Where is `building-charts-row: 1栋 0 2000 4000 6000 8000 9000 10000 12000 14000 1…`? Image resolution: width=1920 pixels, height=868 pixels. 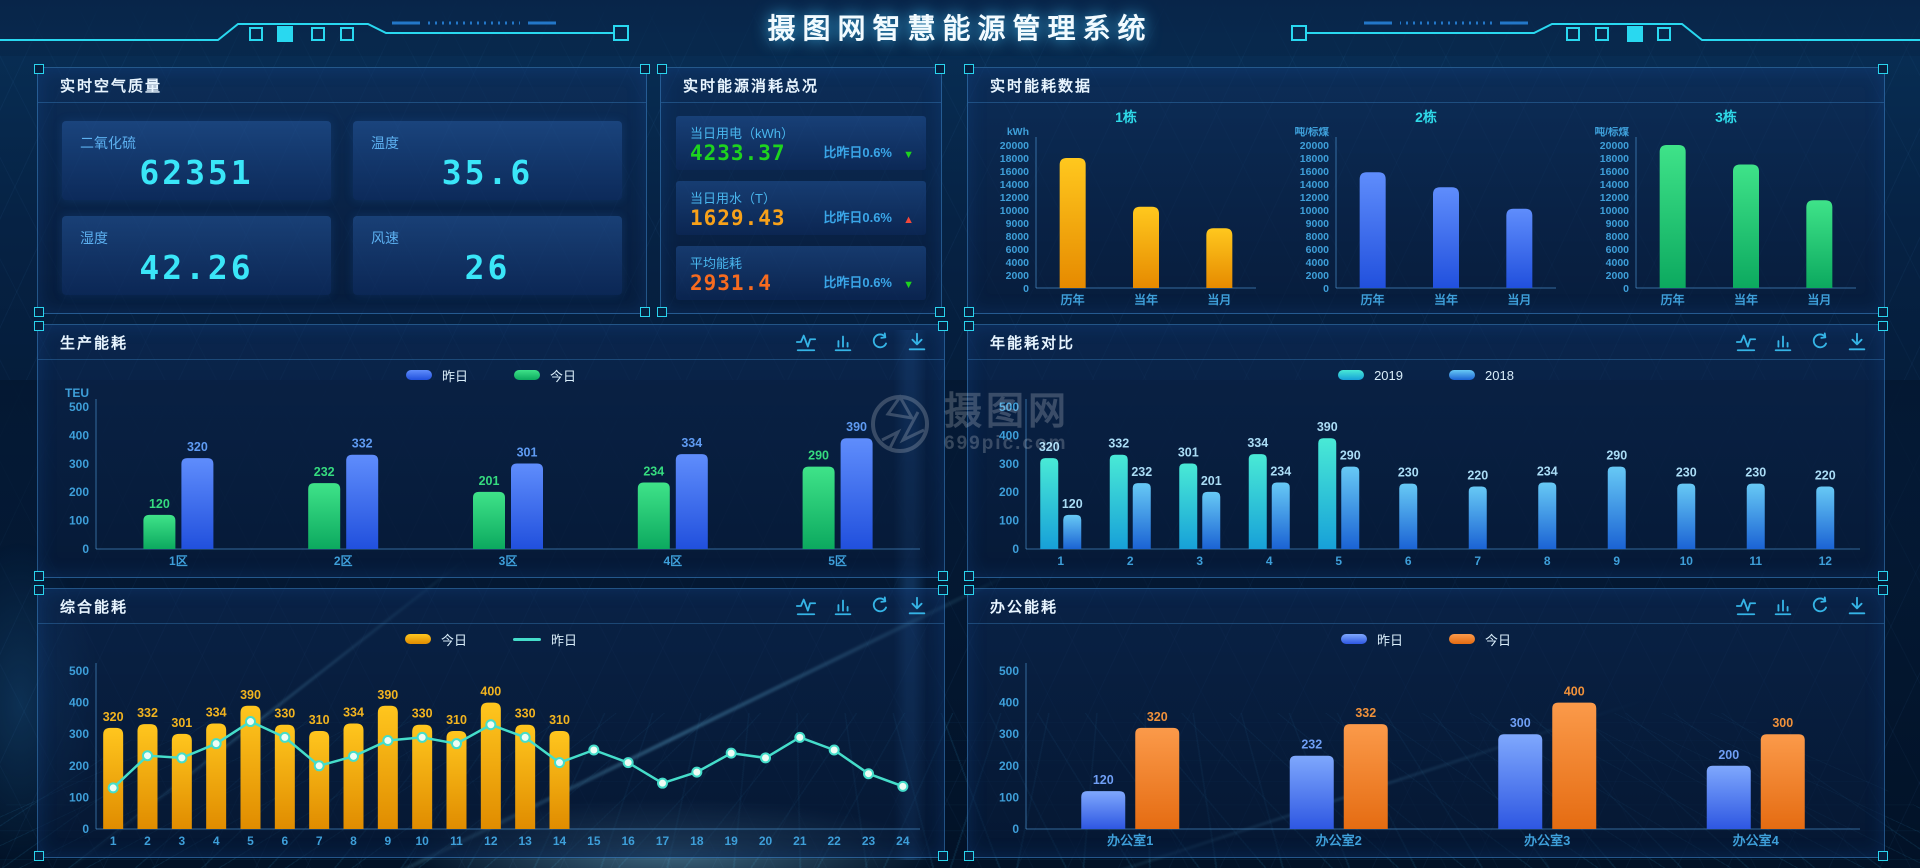
building-charts-row: 1栋 0 2000 4000 6000 8000 9000 10000 12000 14000 1… is located at coordinates (1426, 206).